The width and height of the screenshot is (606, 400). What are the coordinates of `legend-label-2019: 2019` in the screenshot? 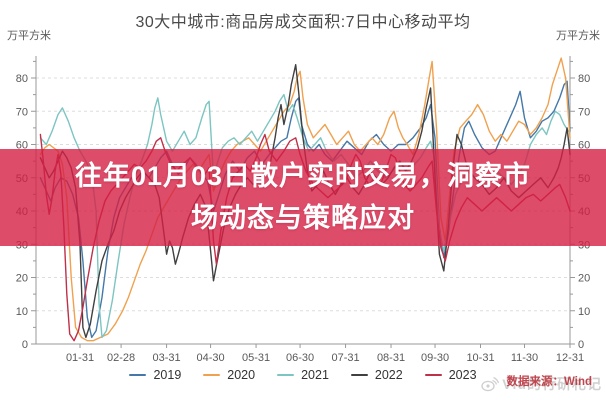 It's located at (167, 375).